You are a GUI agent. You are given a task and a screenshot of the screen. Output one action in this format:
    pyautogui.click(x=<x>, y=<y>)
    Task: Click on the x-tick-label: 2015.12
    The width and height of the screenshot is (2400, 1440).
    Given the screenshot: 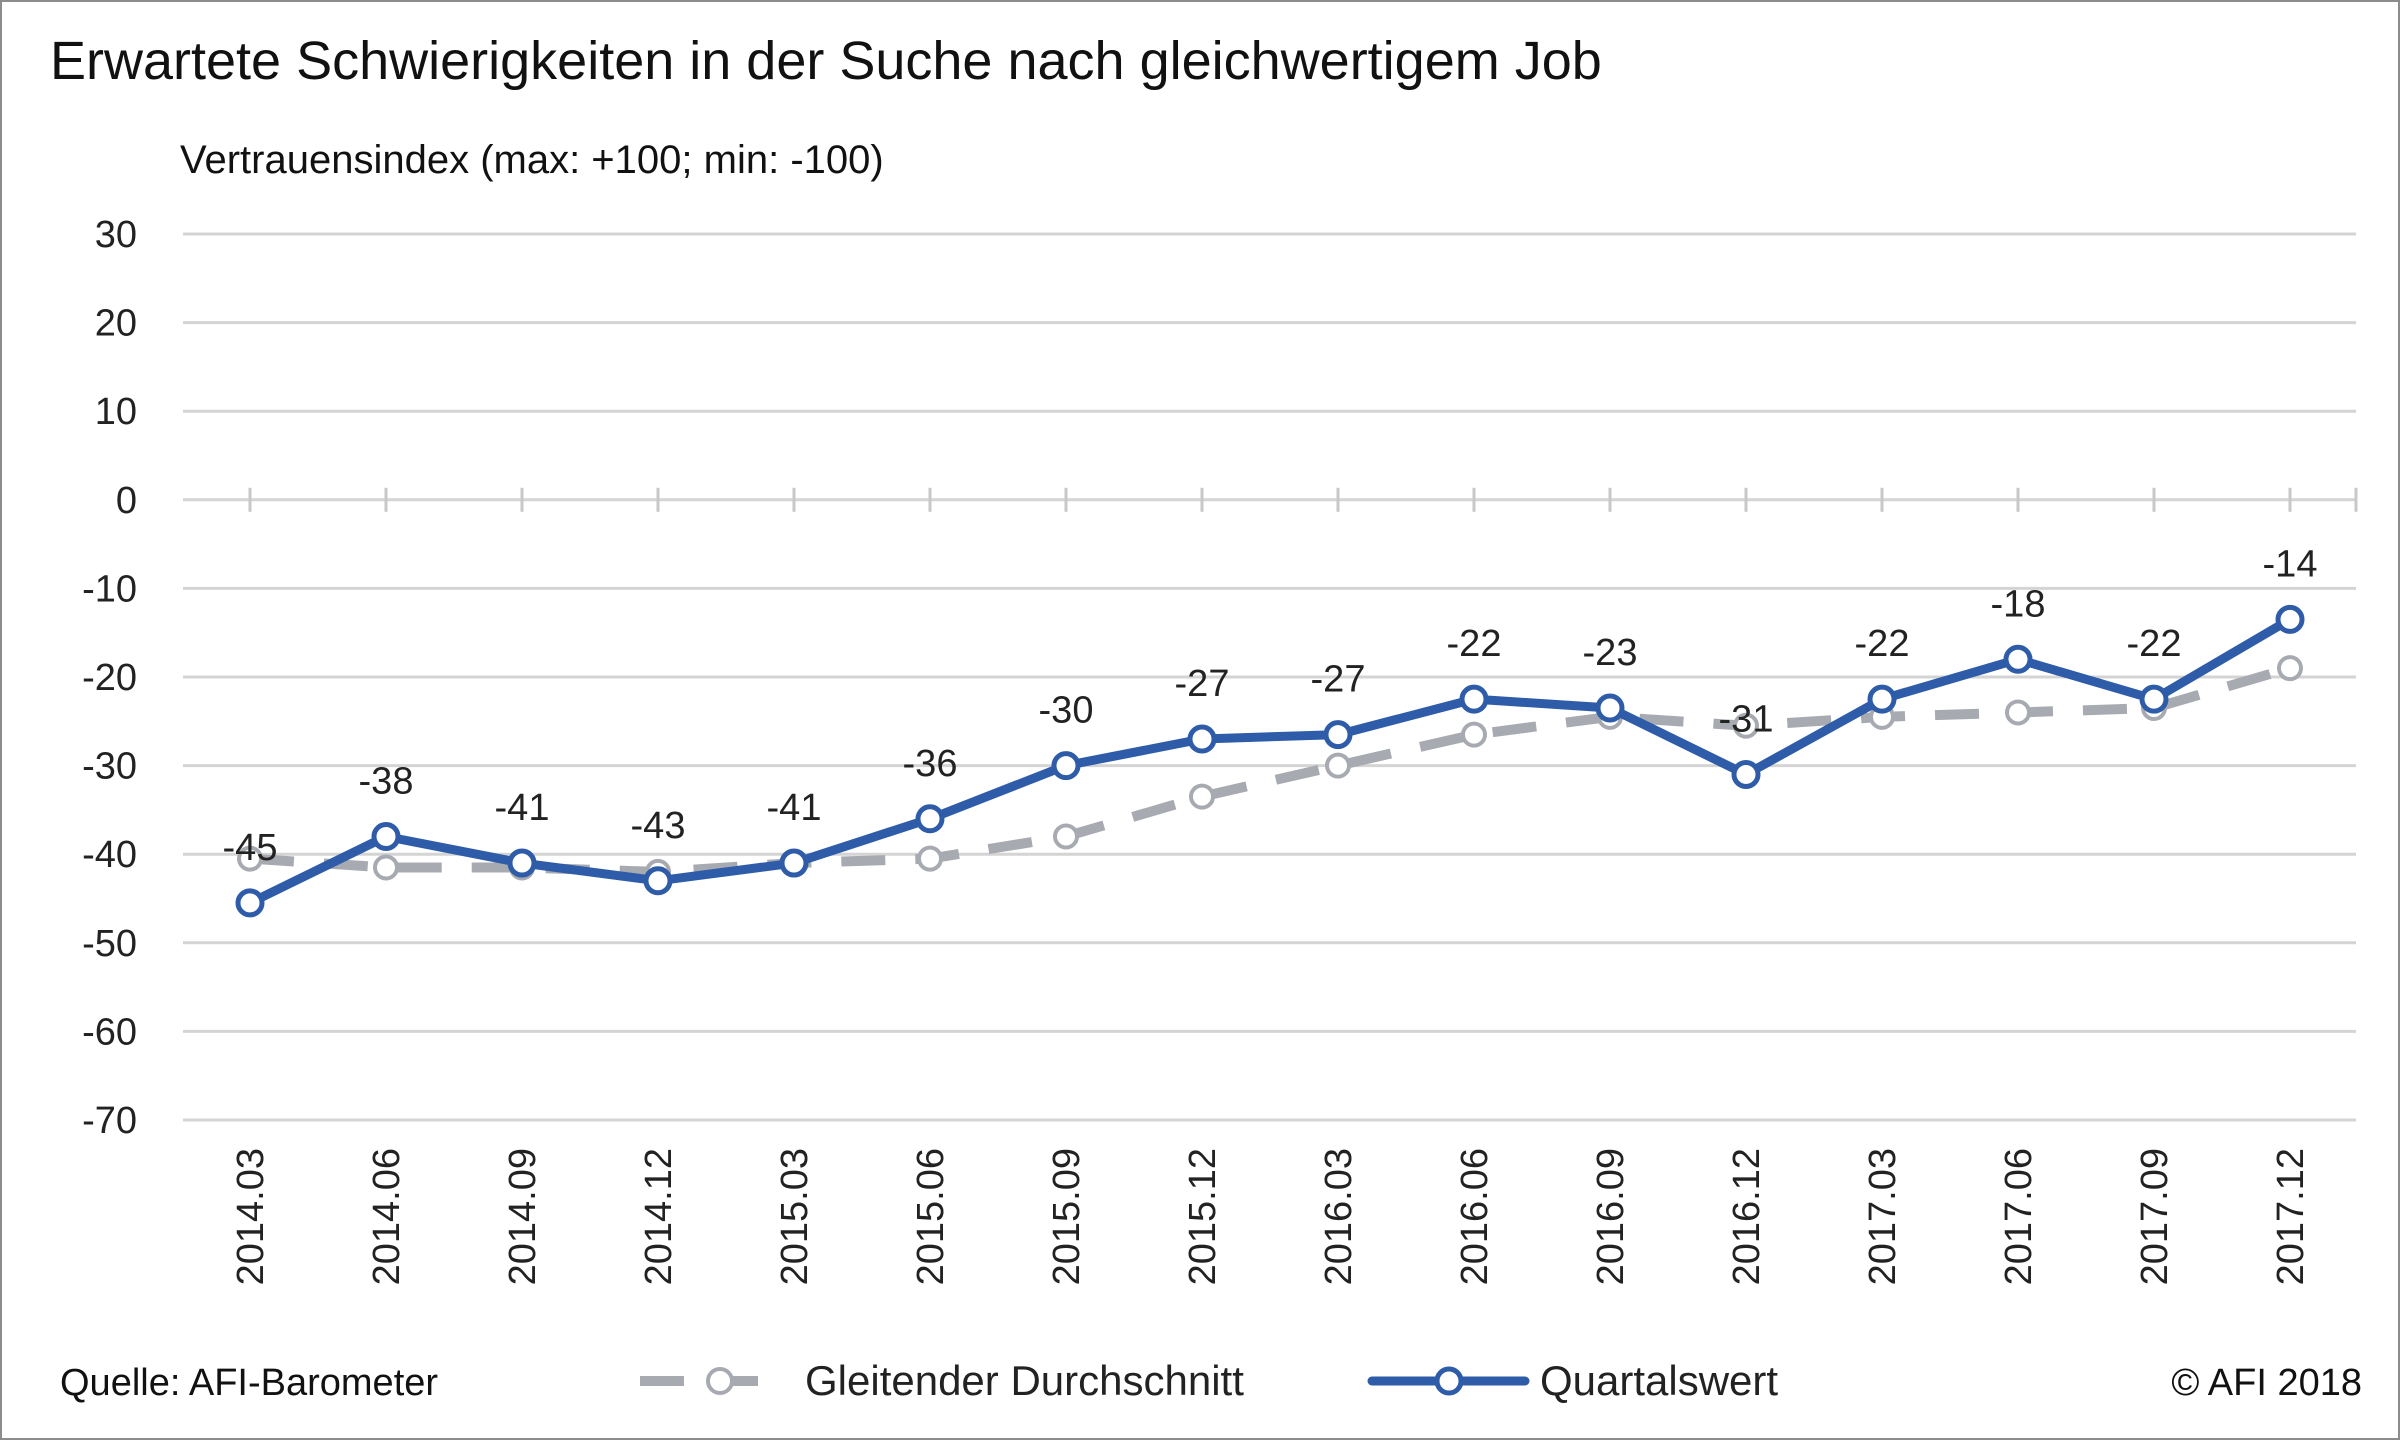 What is the action you would take?
    pyautogui.click(x=1203, y=1216)
    